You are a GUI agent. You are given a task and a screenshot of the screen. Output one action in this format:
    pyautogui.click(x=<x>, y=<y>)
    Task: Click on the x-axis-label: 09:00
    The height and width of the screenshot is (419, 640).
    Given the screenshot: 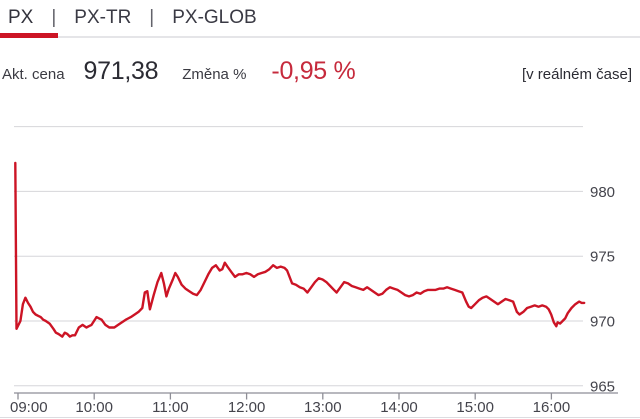 What is the action you would take?
    pyautogui.click(x=29, y=407)
    